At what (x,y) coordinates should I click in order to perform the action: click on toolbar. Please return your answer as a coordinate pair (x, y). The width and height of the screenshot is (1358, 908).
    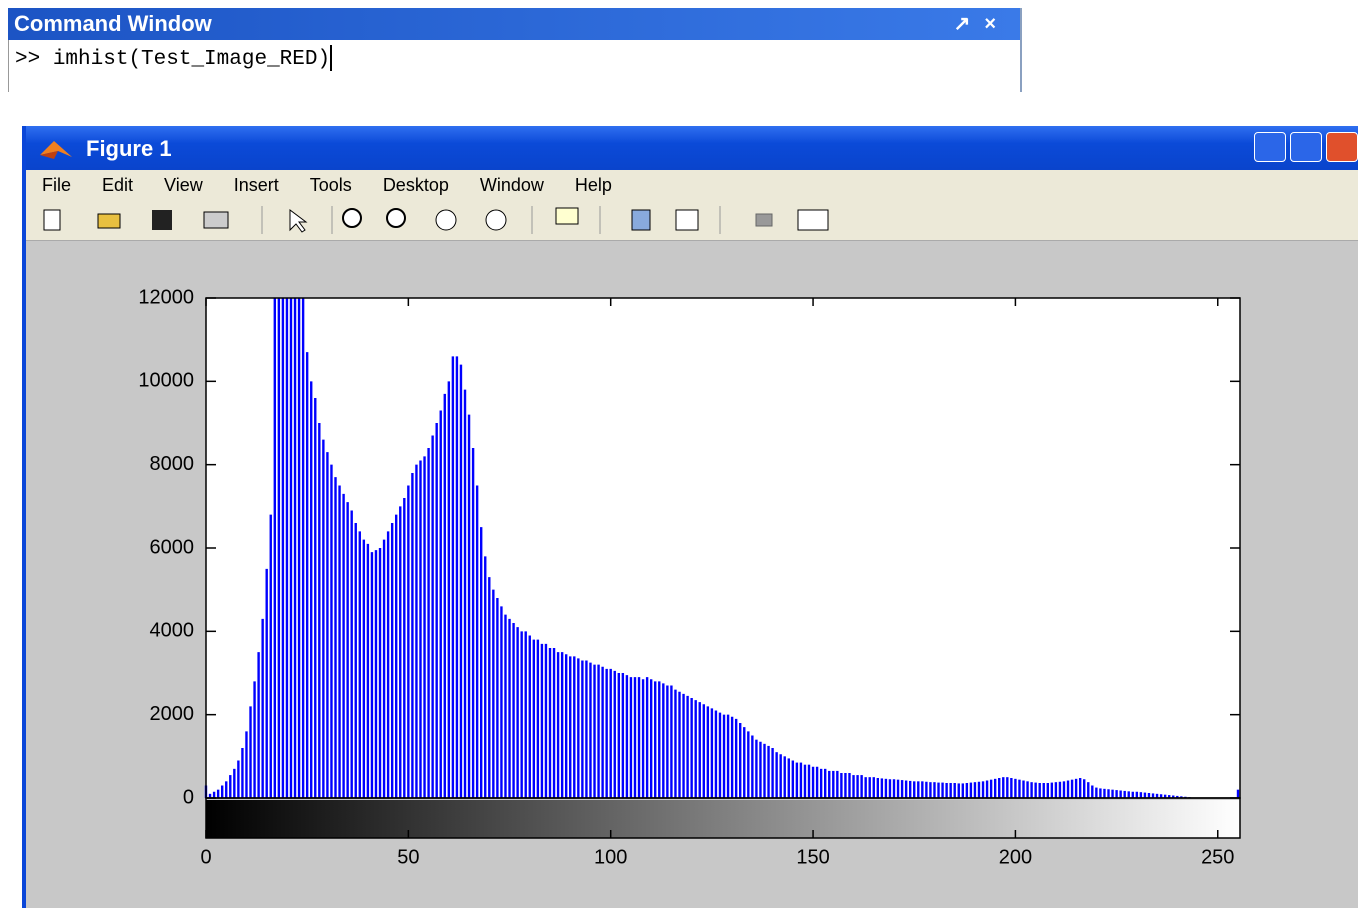
    Looking at the image, I should click on (692, 220).